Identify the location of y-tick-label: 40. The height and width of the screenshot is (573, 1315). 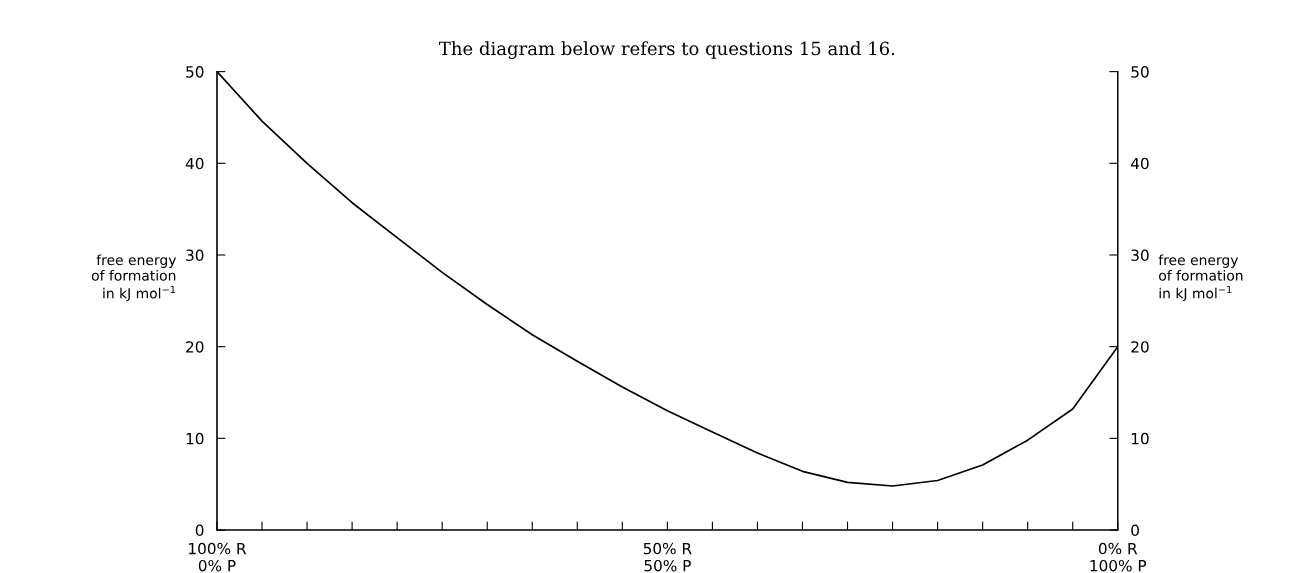
(194, 163).